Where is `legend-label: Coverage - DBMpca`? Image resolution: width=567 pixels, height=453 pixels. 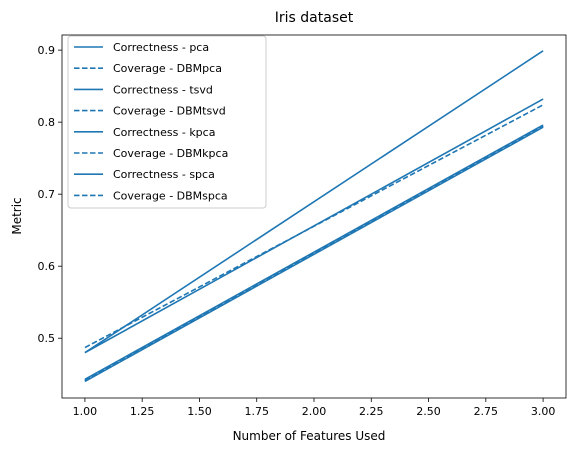 legend-label: Coverage - DBMpca is located at coordinates (167, 68).